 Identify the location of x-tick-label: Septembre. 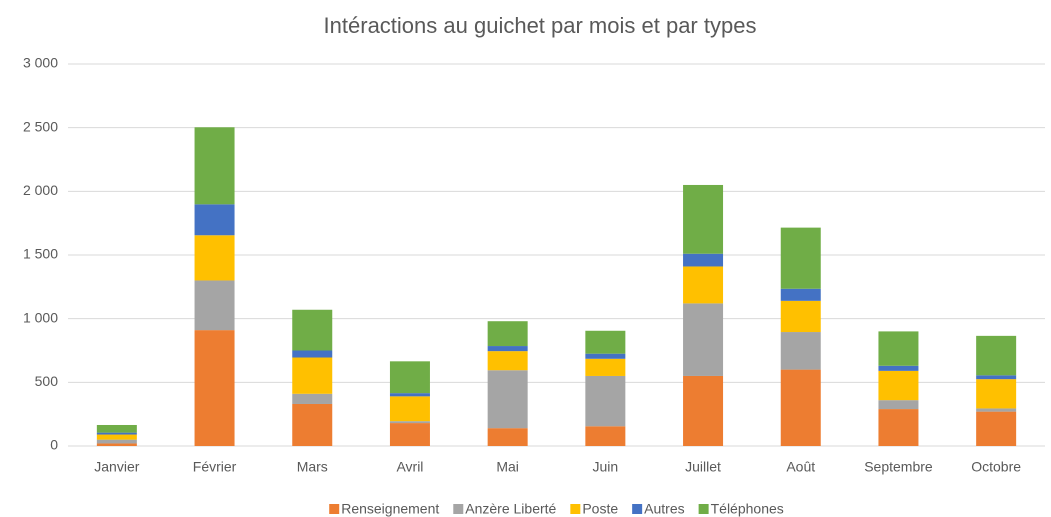
(898, 467).